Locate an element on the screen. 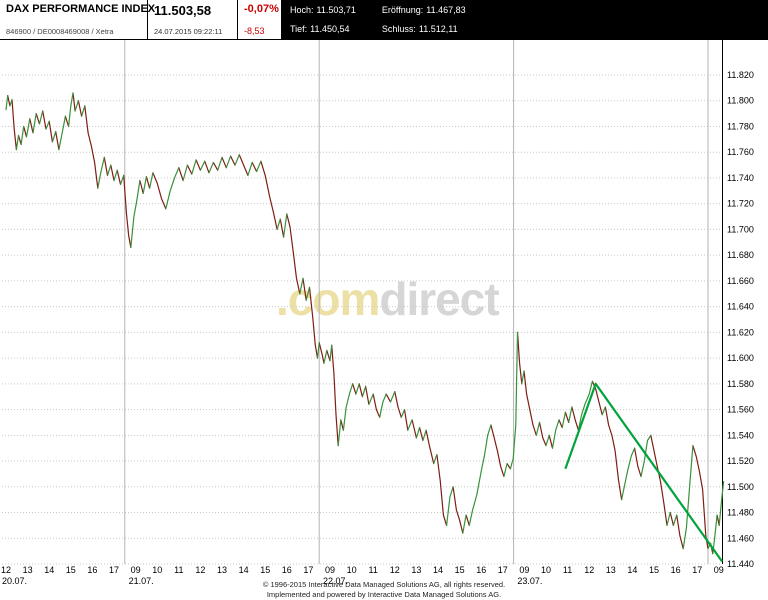 The width and height of the screenshot is (768, 600). svg-text: 11.660 is located at coordinates (740, 281).